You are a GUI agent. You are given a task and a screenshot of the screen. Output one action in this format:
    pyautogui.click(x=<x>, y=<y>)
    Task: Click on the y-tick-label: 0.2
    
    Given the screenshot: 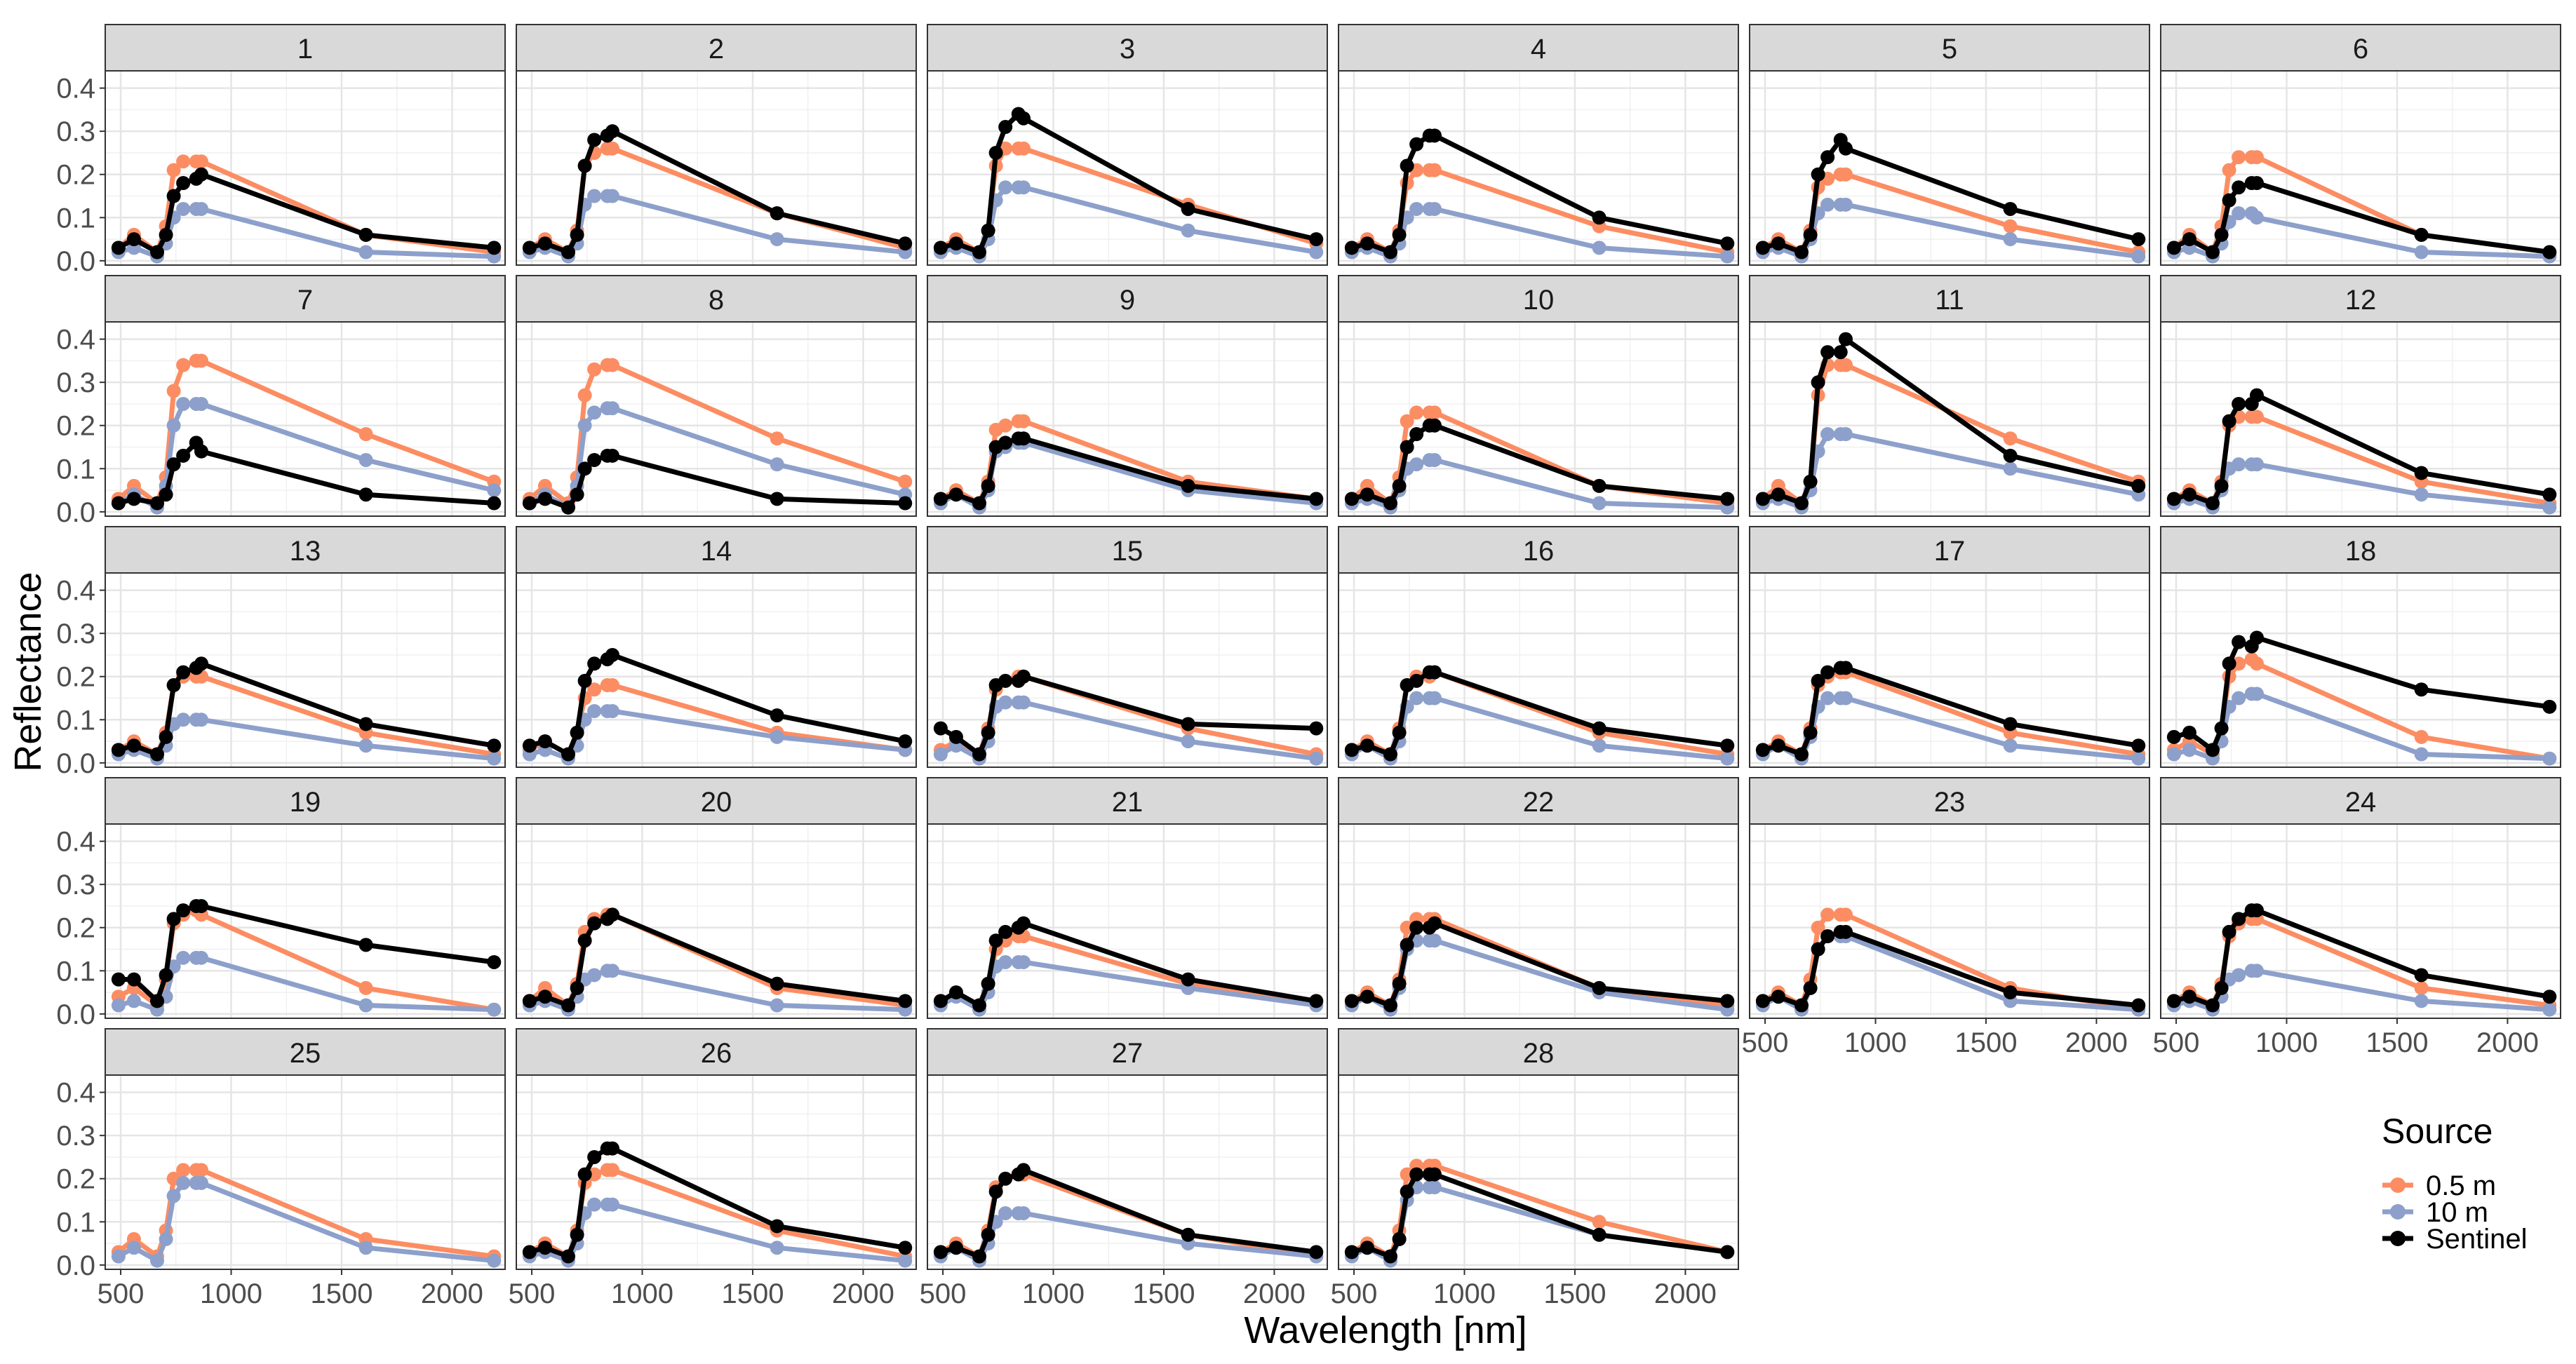 What is the action you would take?
    pyautogui.click(x=75, y=176)
    